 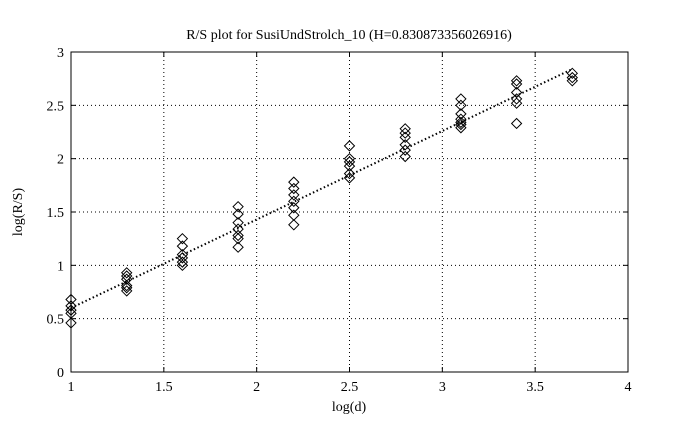 I want to click on y-tick-label: 1, so click(x=60, y=266).